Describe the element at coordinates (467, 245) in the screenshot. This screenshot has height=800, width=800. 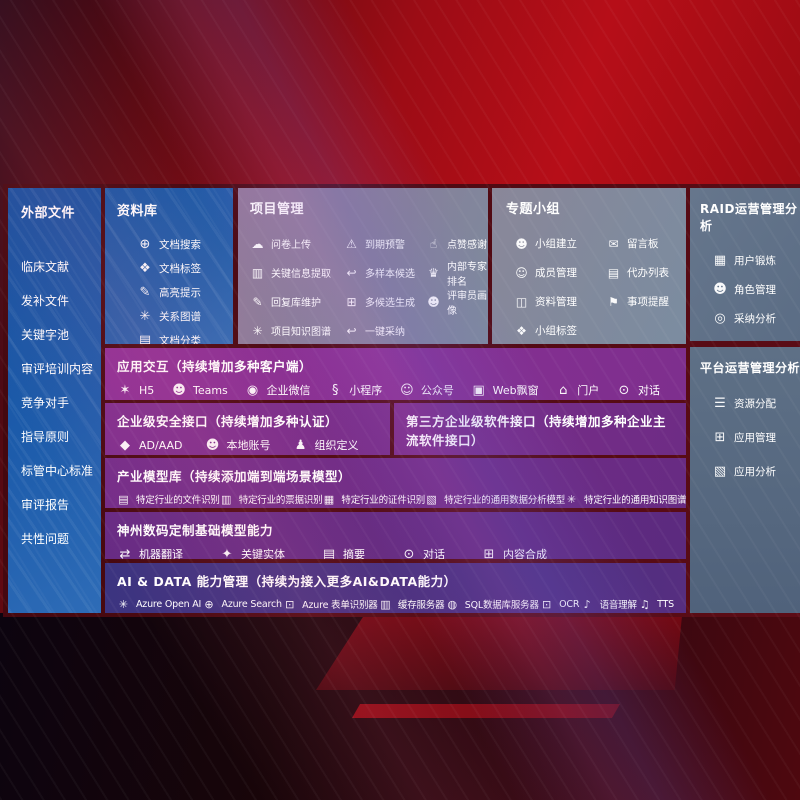
I see `feature-label: 点赞感谢` at that location.